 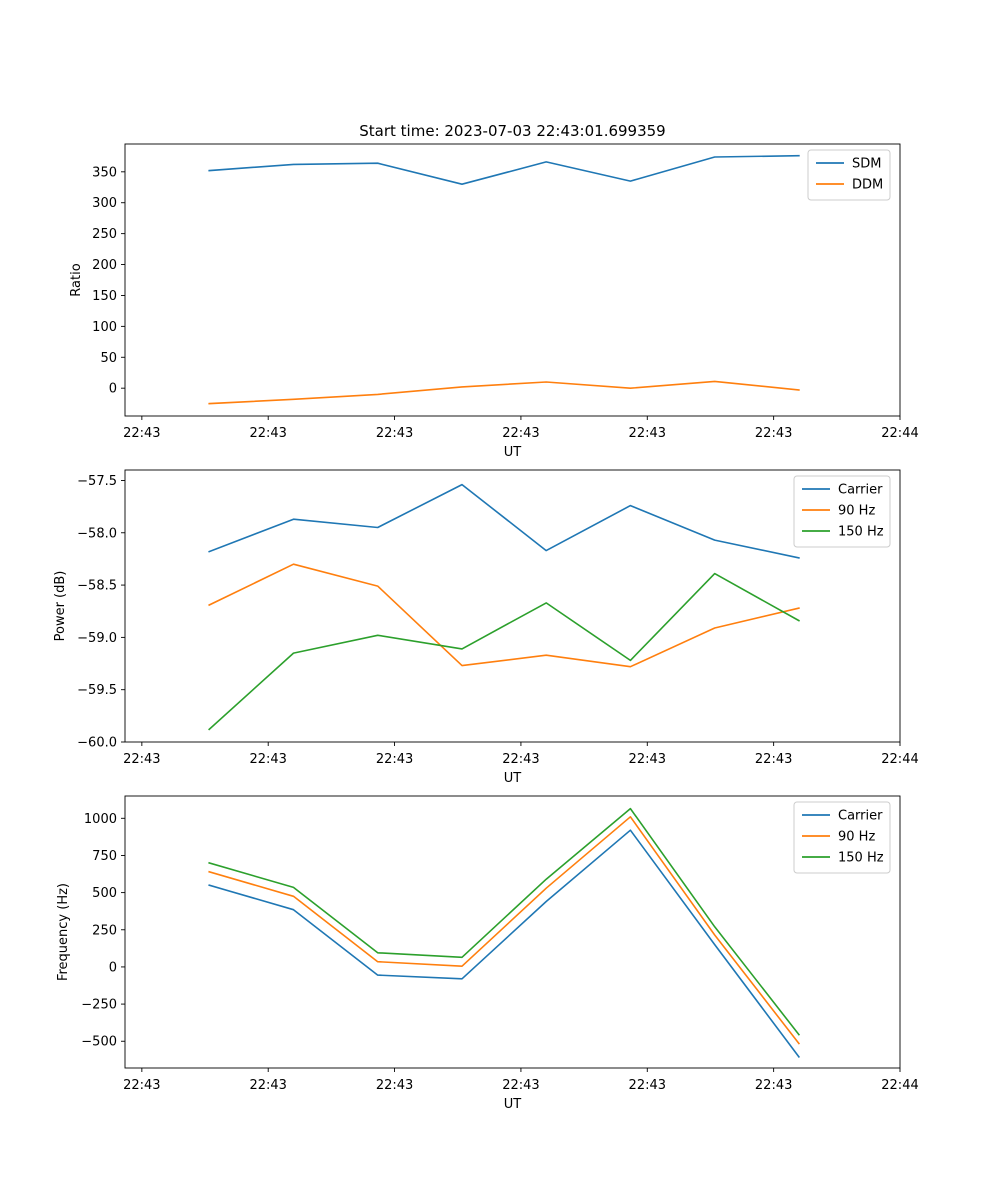 What do you see at coordinates (97, 638) in the screenshot?
I see `y-tick-label: −59.0` at bounding box center [97, 638].